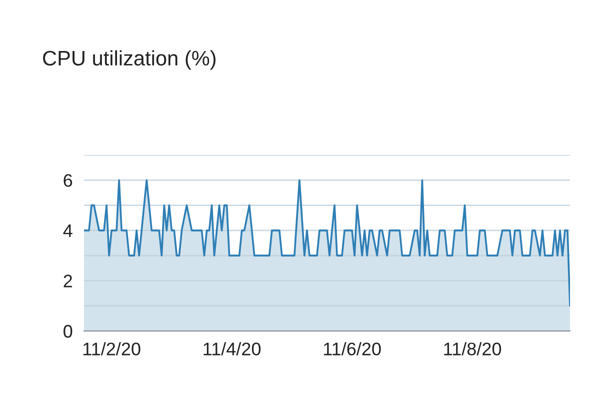 Image resolution: width=616 pixels, height=410 pixels. I want to click on y-tick-label: 2, so click(68, 281).